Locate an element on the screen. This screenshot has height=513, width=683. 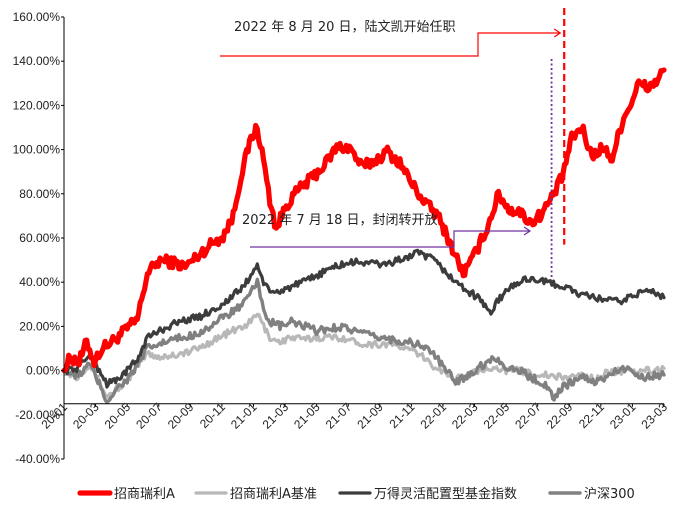
manager-start-annotation: 2022 年 8 月 20 日，陆文凯开始任职 is located at coordinates (345, 27).